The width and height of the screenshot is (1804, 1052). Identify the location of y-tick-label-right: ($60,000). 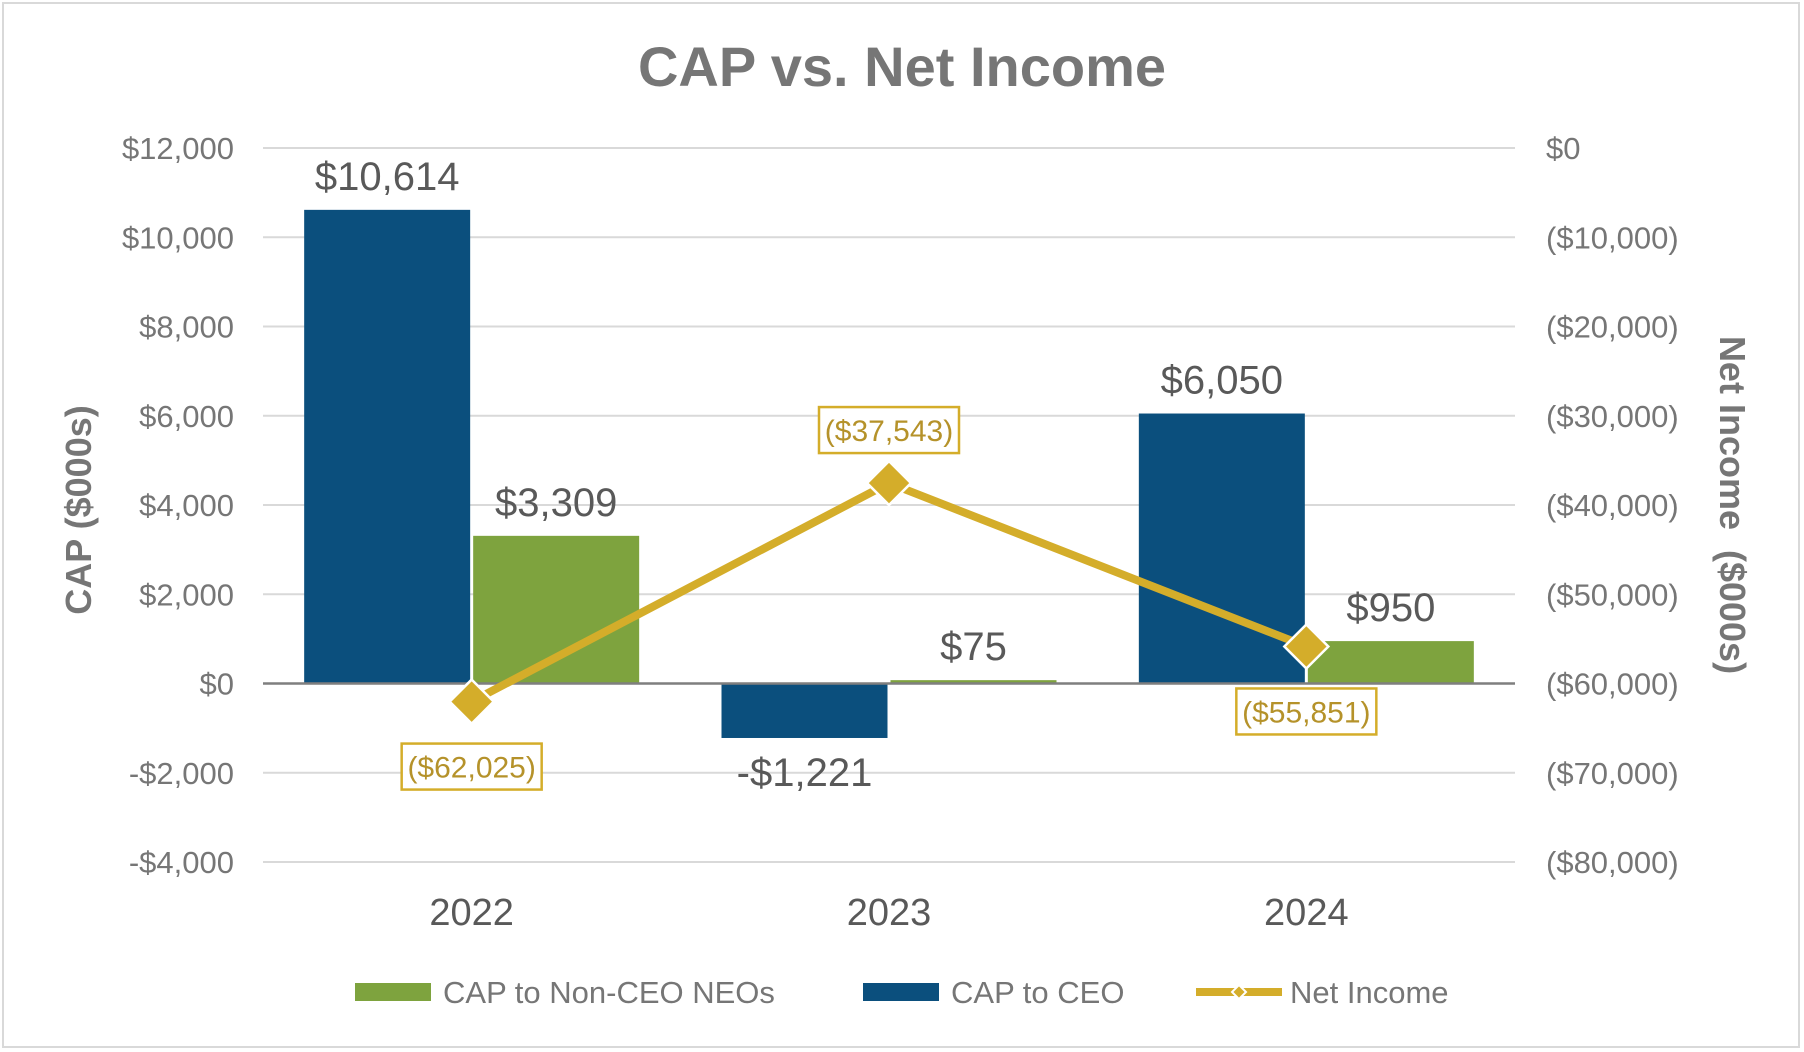
(1612, 684).